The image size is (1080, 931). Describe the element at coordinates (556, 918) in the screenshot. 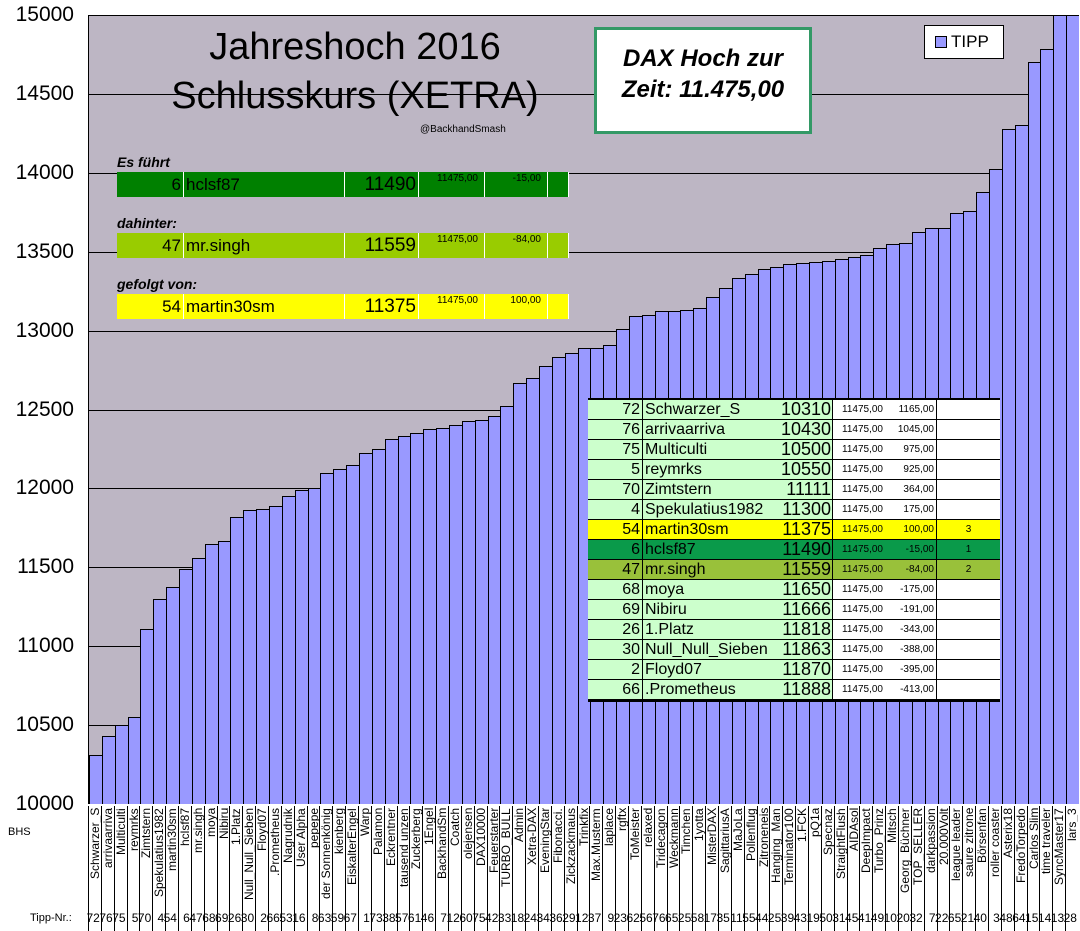

I see `tipp-number: 36` at that location.